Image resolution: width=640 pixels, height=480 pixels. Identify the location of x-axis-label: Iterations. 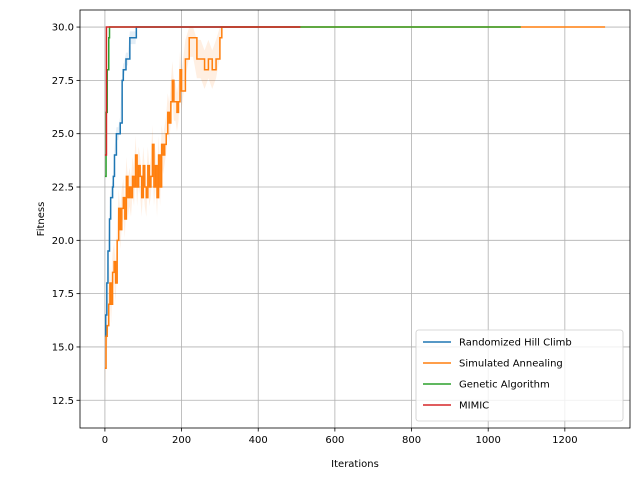
(355, 464).